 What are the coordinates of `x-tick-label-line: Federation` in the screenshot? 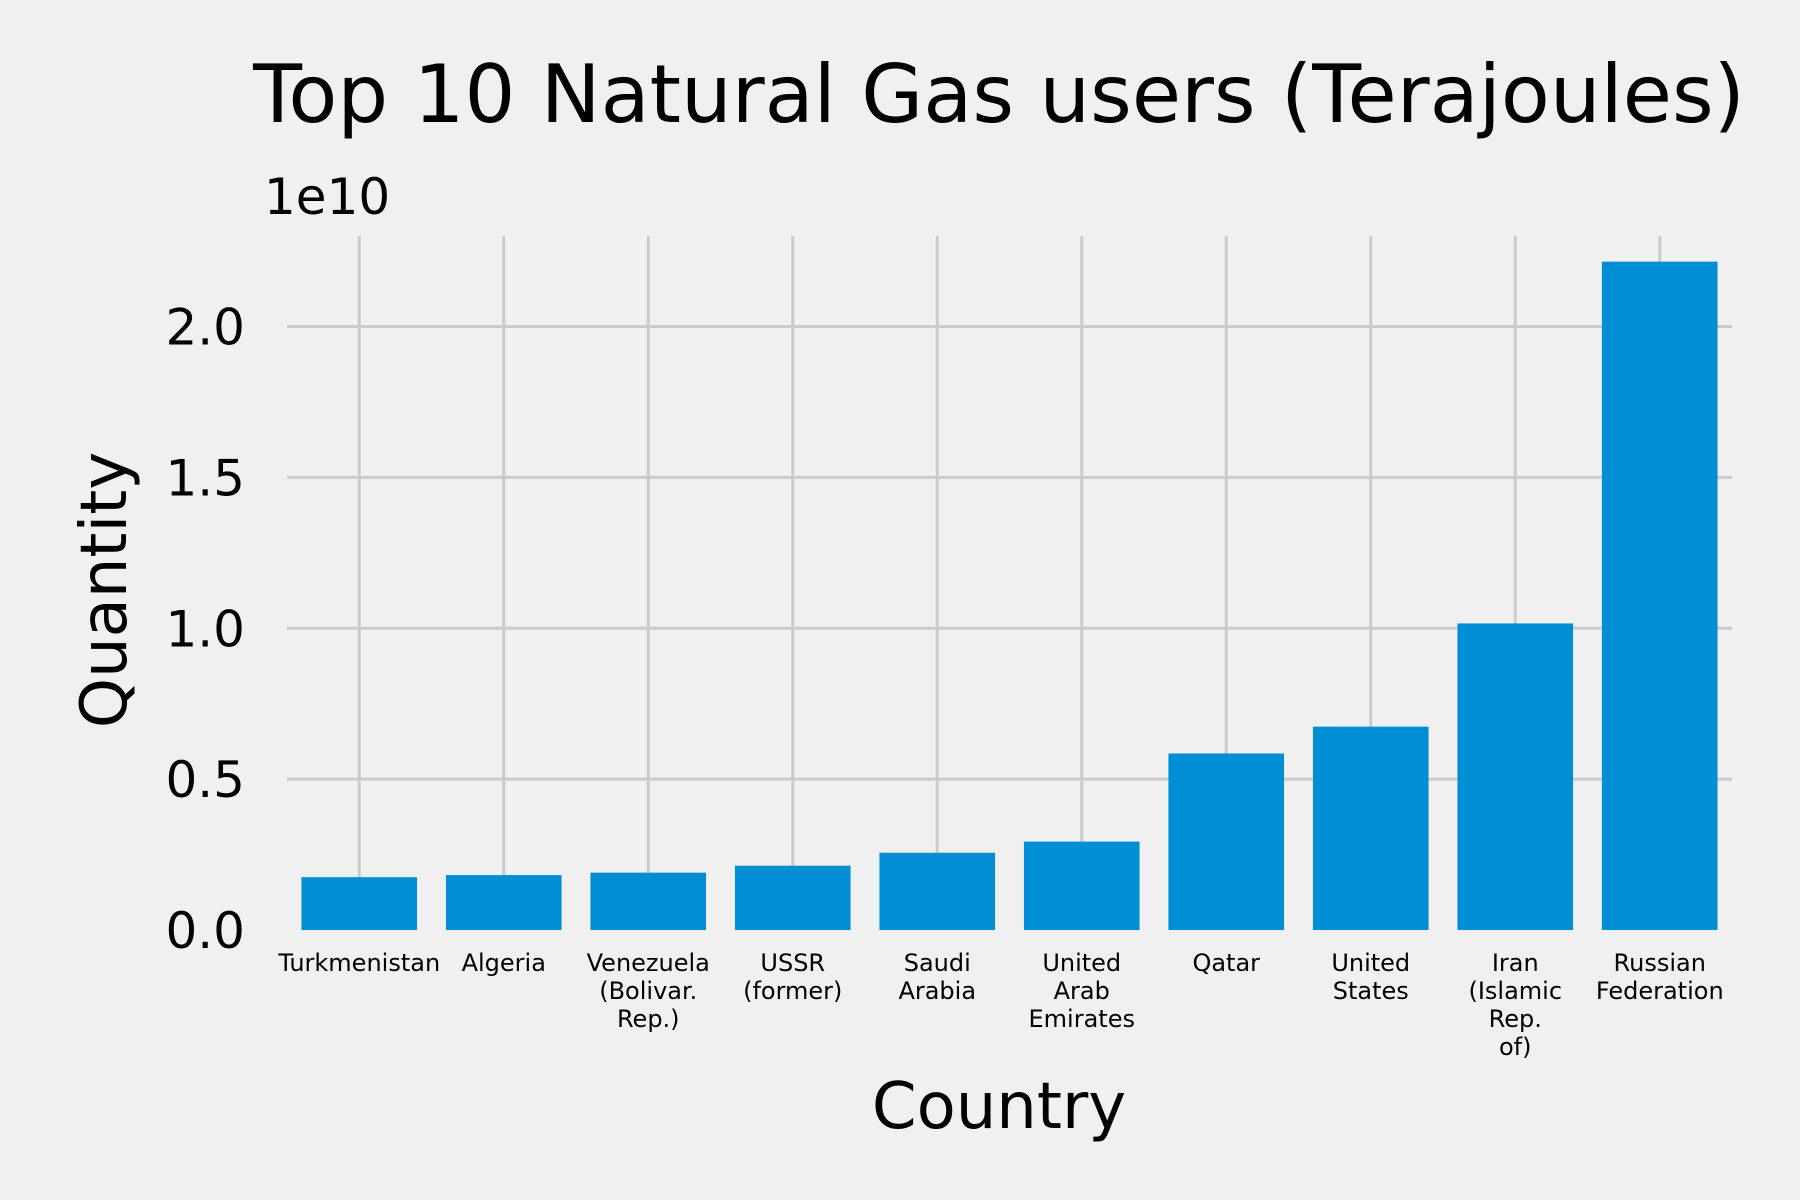 It's located at (1660, 991).